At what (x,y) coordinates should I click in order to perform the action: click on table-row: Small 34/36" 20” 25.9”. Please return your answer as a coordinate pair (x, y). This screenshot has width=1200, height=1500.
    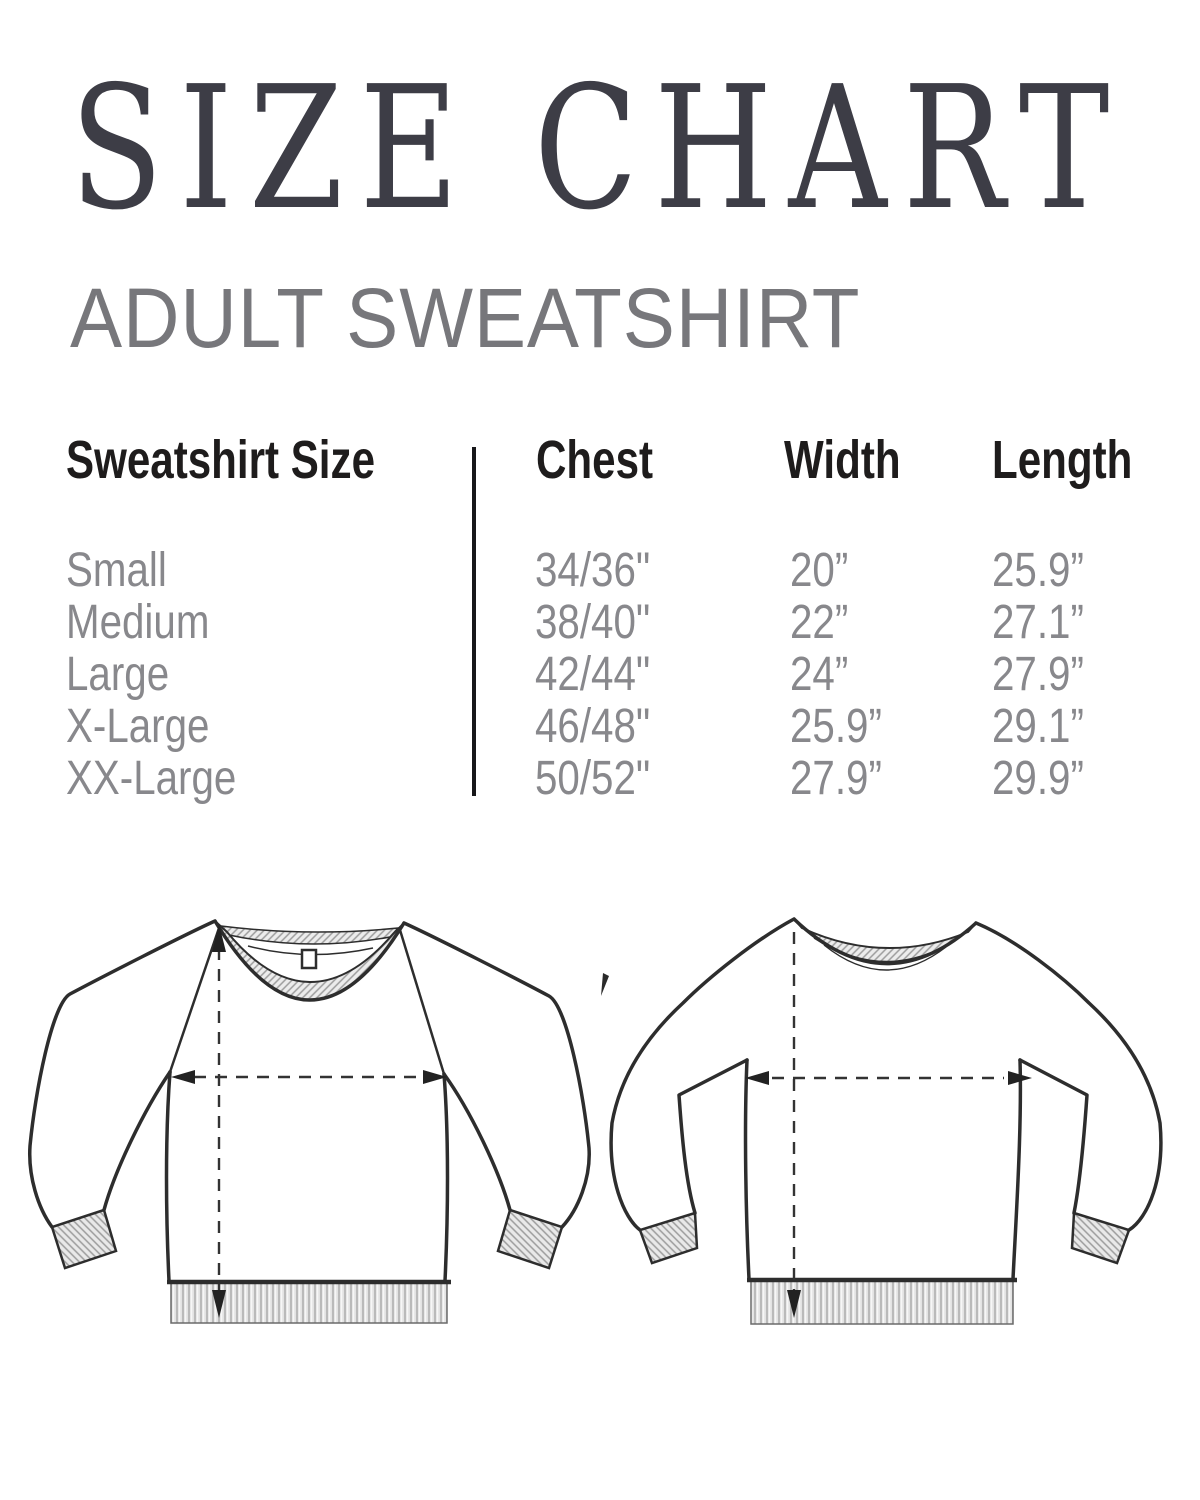
    Looking at the image, I should click on (600, 574).